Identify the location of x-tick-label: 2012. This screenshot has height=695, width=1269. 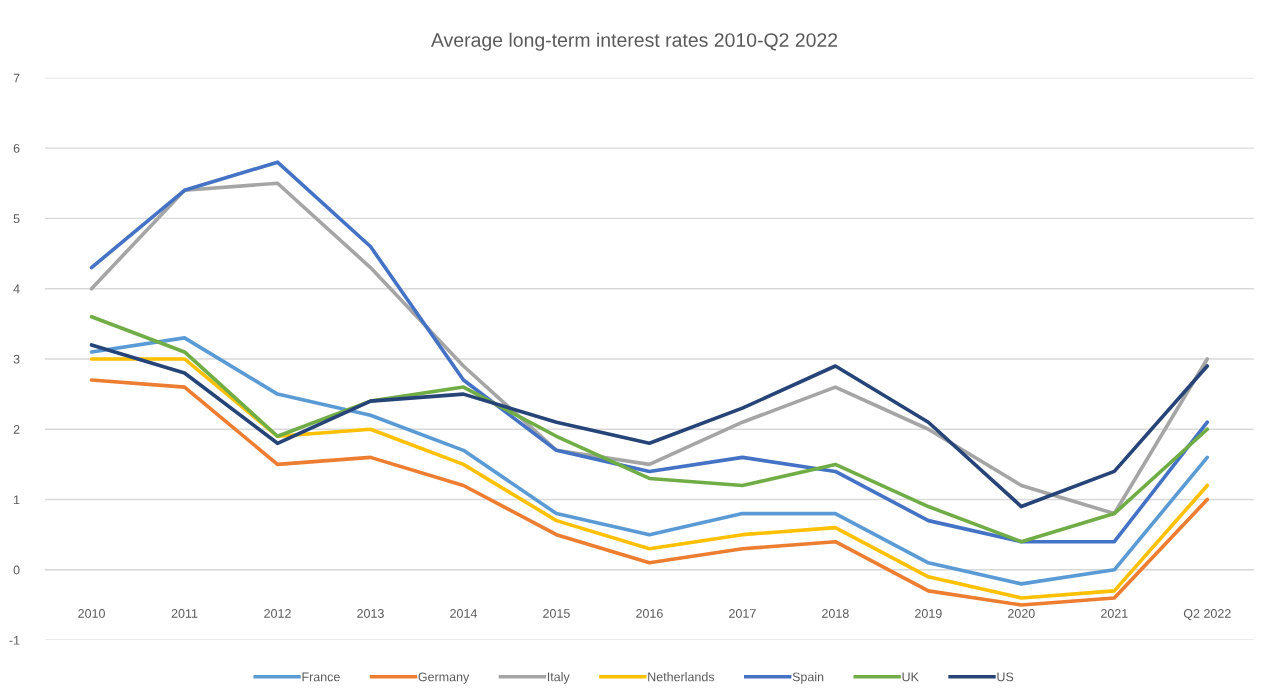
(277, 613).